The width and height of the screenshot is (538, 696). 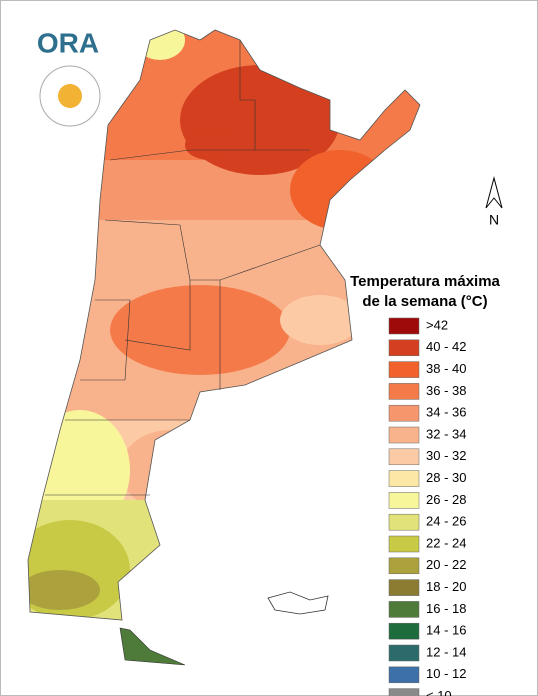 What do you see at coordinates (446, 542) in the screenshot?
I see `legend-label: 22 - 24` at bounding box center [446, 542].